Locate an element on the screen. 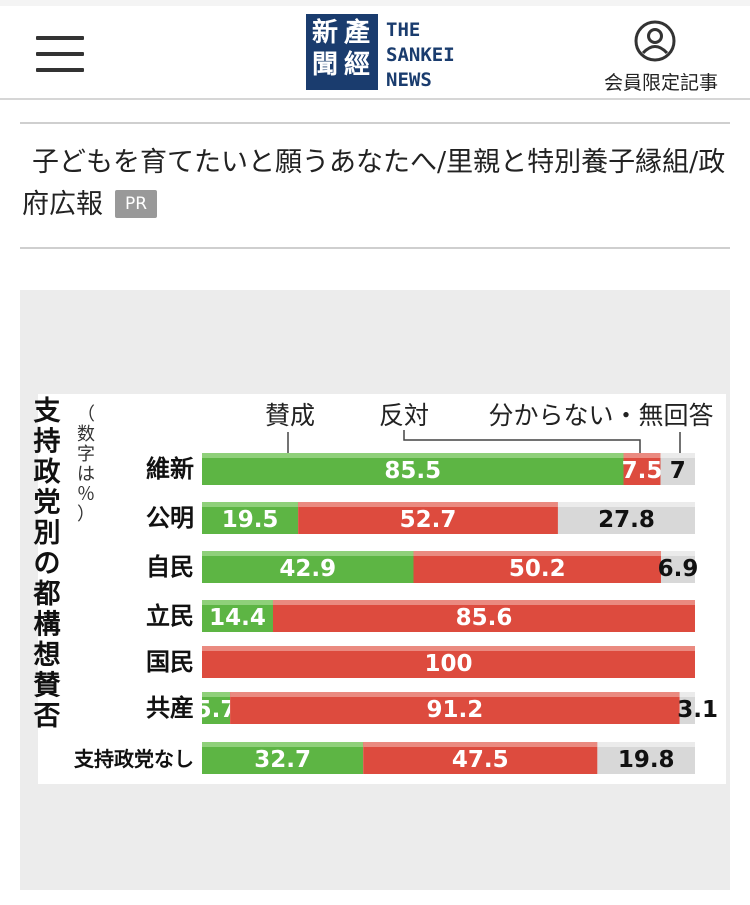  account-label: 会員限定記事 is located at coordinates (660, 83).